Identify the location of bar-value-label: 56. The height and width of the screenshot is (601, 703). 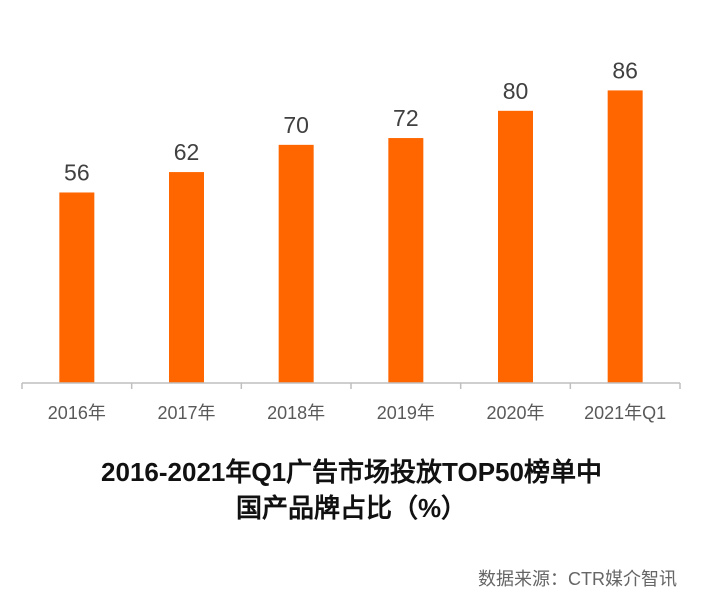
(77, 172).